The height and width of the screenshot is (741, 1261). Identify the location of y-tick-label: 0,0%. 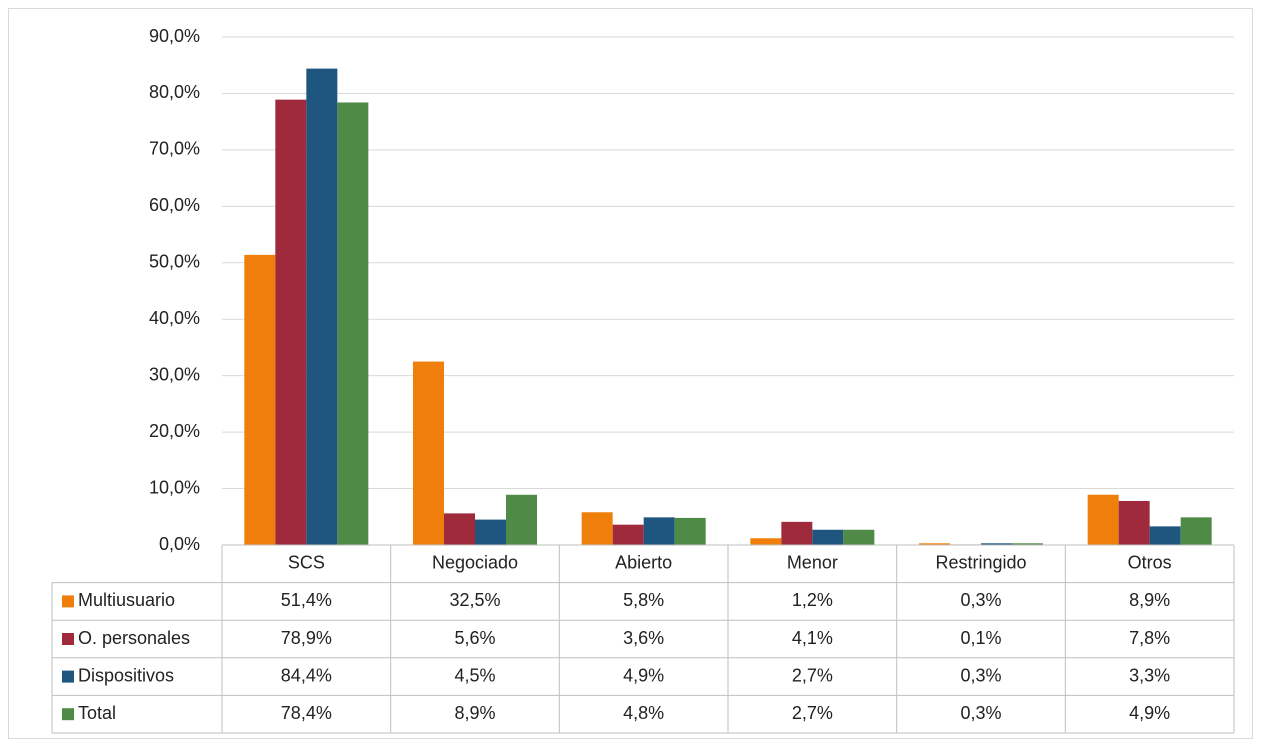
(179, 544).